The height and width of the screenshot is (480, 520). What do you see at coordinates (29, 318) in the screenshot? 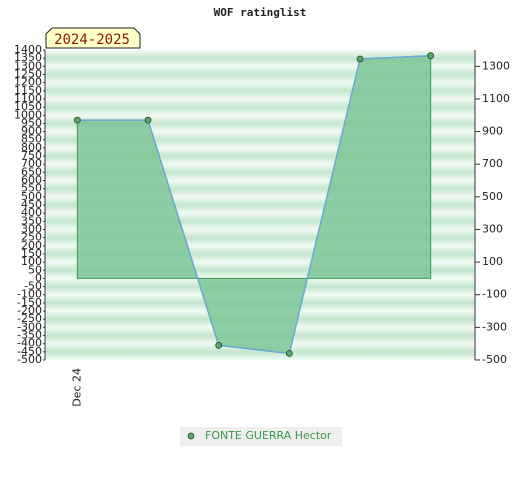
I see `y-tick-label: -250` at bounding box center [29, 318].